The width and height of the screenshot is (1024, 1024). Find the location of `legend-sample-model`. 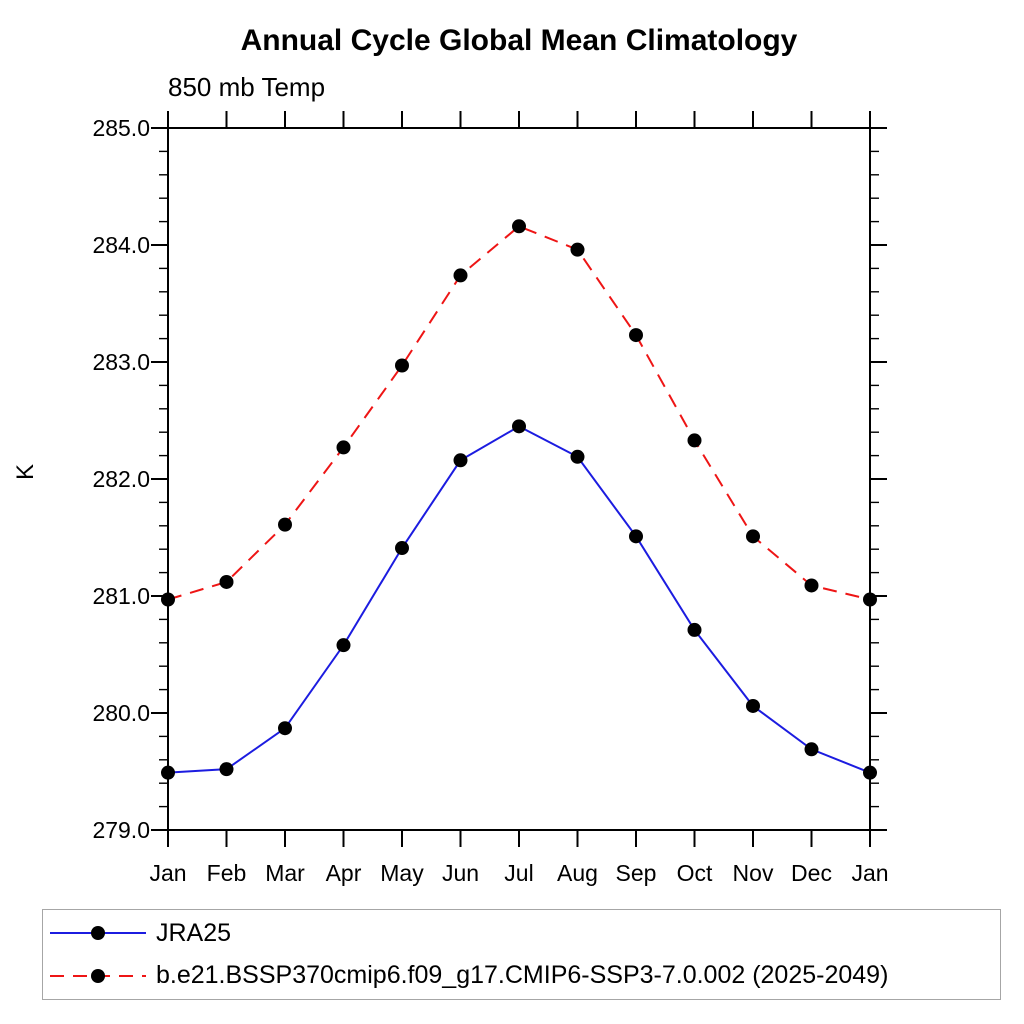

legend-sample-model is located at coordinates (98, 975).